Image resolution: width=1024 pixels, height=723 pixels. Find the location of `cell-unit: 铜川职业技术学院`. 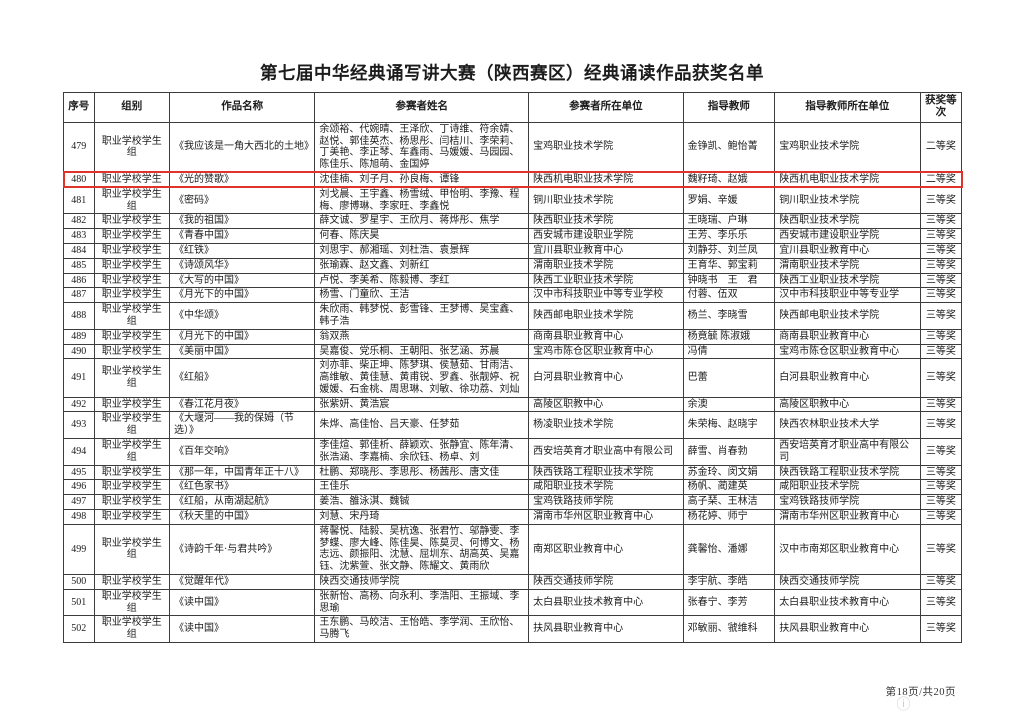

cell-unit: 铜川职业技术学院 is located at coordinates (606, 200).